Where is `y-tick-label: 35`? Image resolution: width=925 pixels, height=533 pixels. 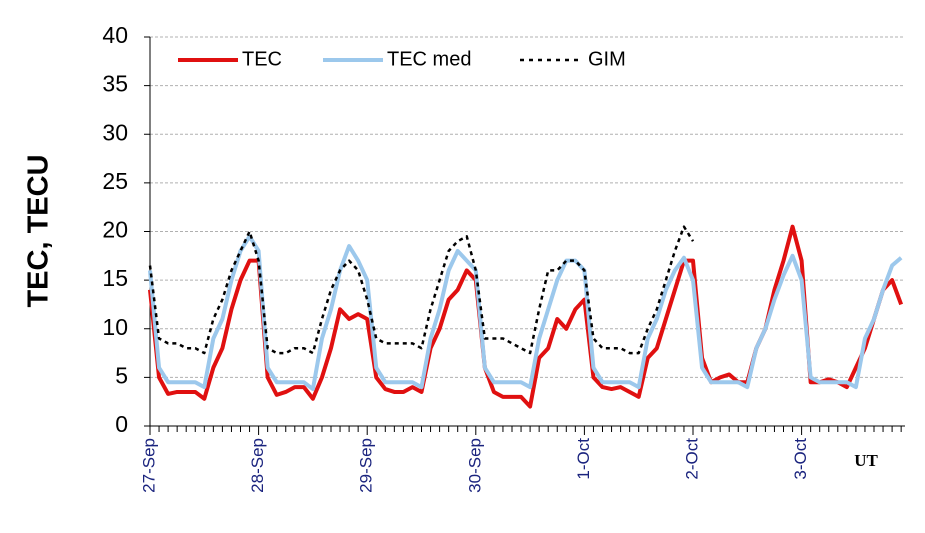
y-tick-label: 35 is located at coordinates (115, 84).